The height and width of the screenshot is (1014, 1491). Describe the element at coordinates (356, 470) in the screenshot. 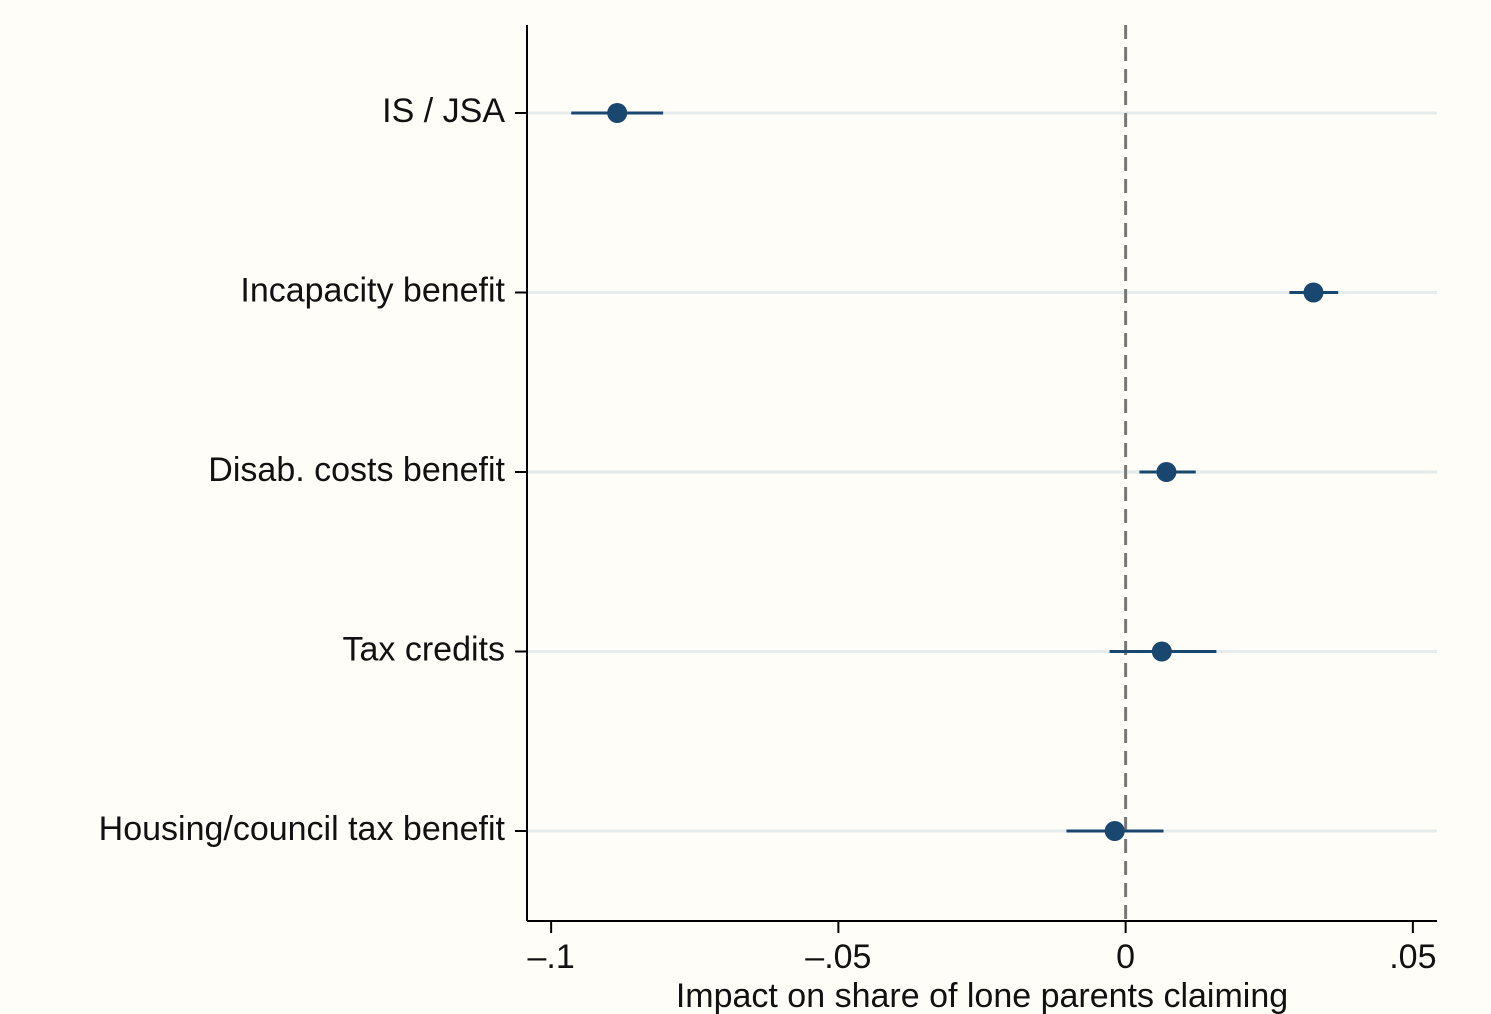

I see `y-tick-label: Disab. costs benefit` at that location.